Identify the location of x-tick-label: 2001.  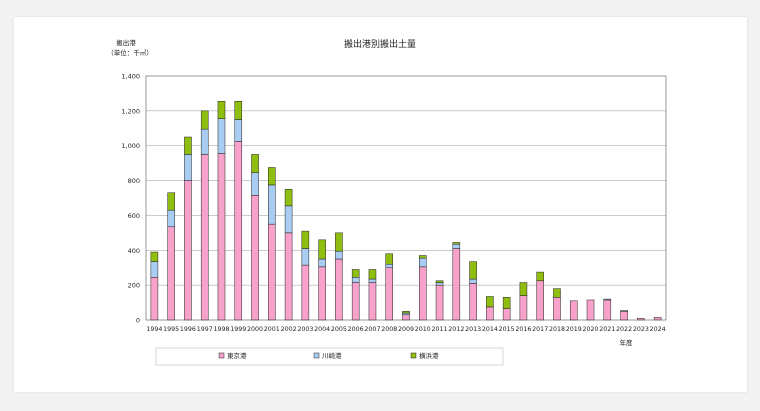
(272, 329).